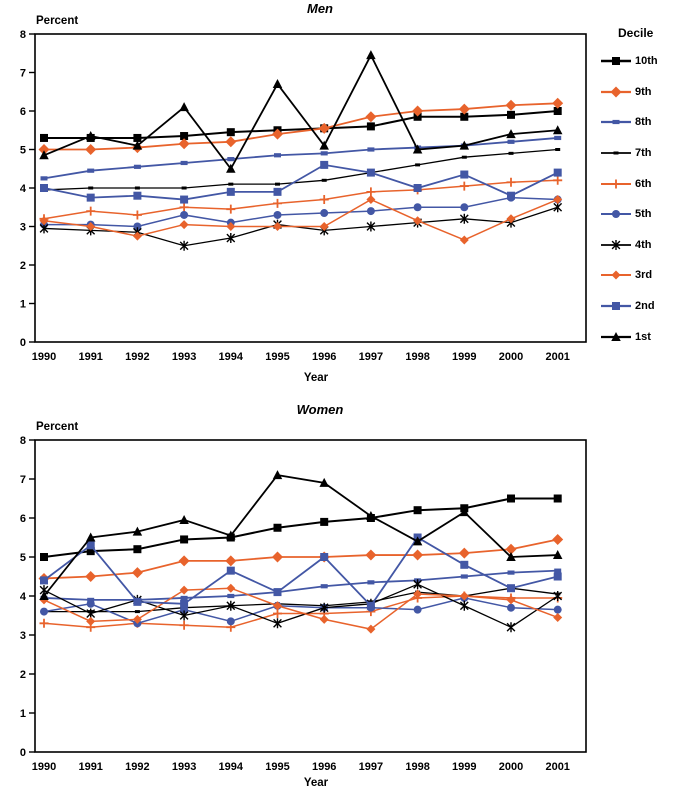 The image size is (674, 791). What do you see at coordinates (371, 582) in the screenshot?
I see `women-marker-8th` at bounding box center [371, 582].